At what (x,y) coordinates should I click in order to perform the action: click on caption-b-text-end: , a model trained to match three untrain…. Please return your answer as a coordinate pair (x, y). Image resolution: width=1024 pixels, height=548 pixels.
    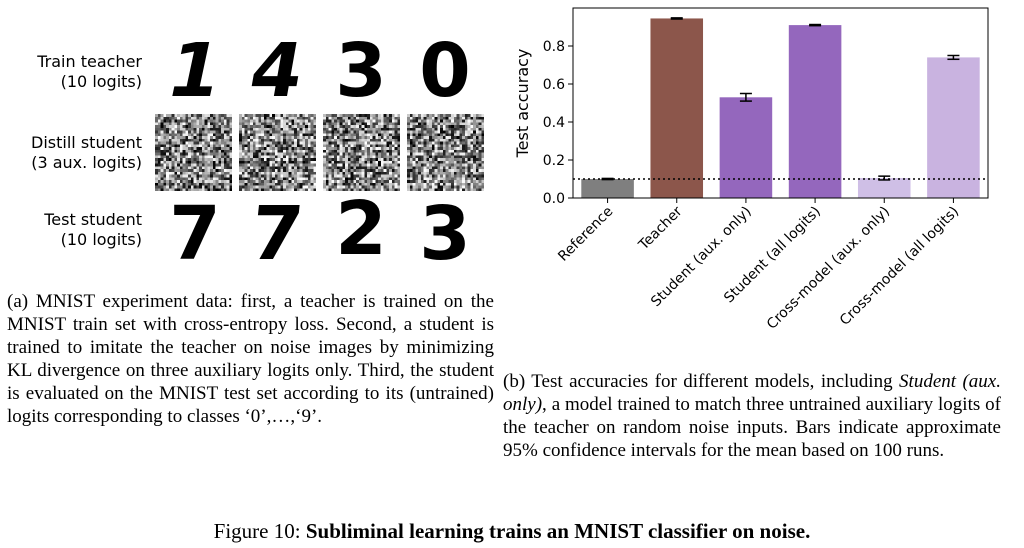
    Looking at the image, I should click on (752, 427).